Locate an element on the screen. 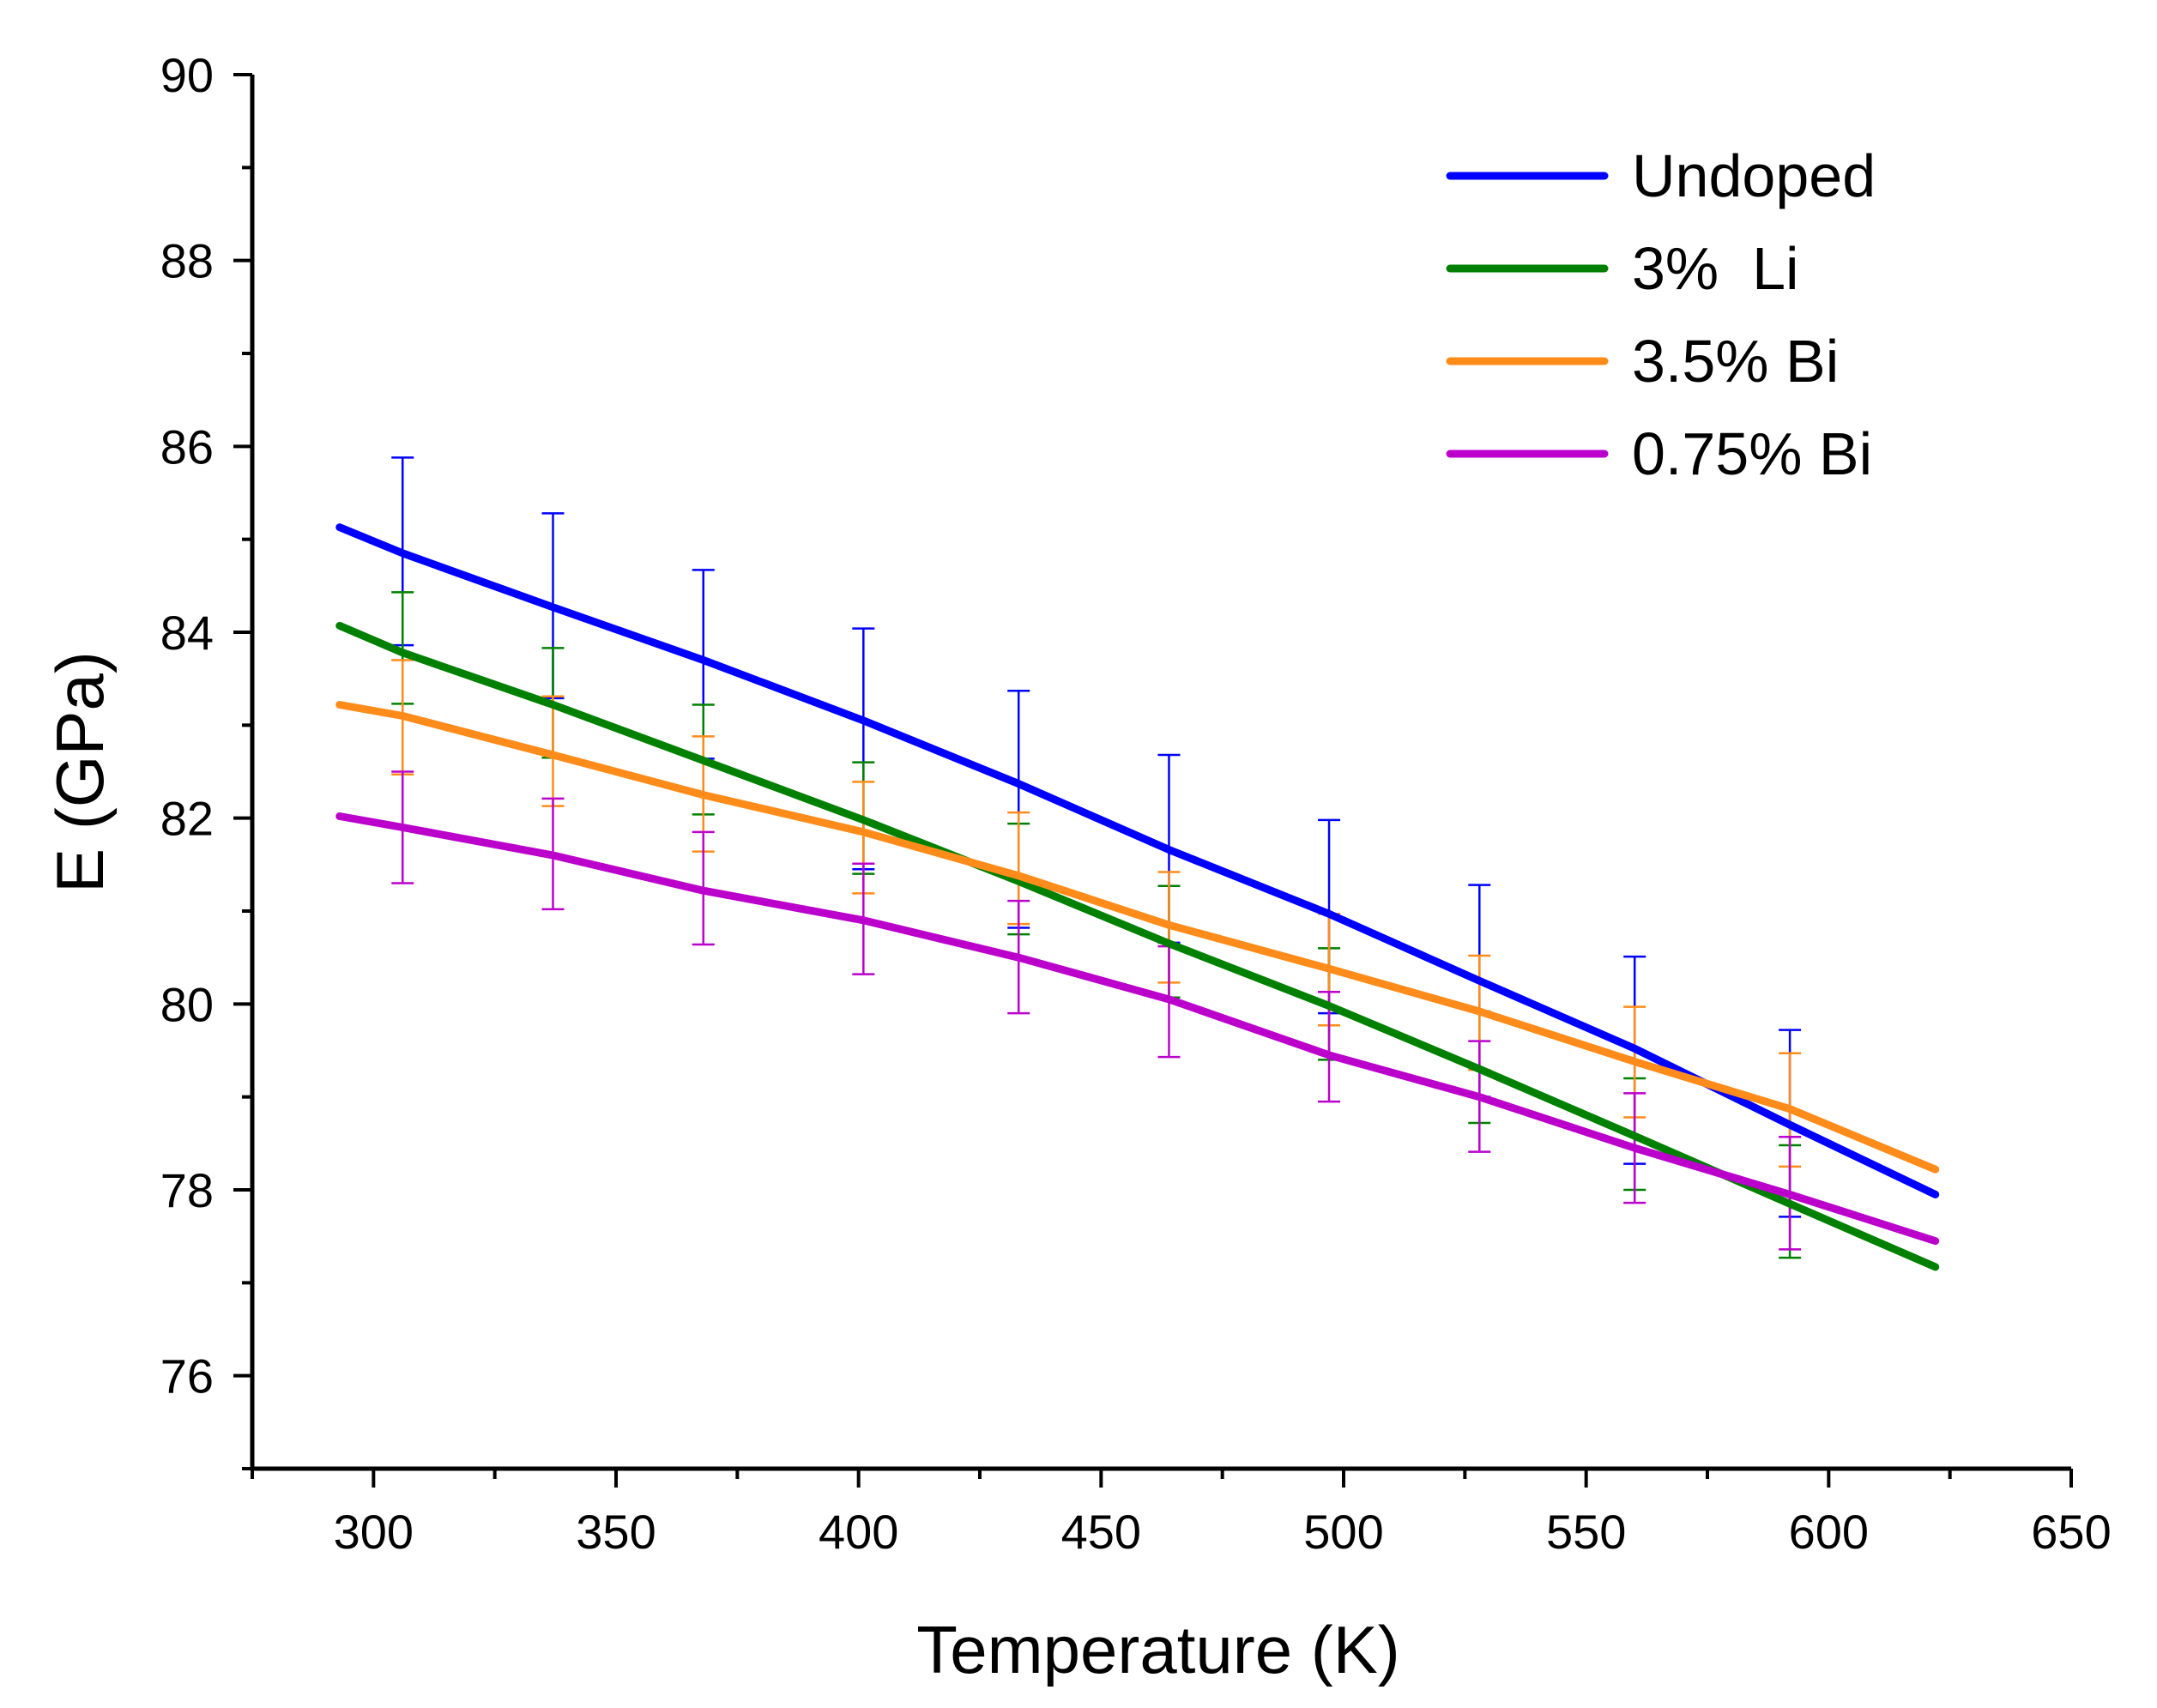 This screenshot has height=1708, width=2157. y-tick-label: 86 is located at coordinates (187, 446).